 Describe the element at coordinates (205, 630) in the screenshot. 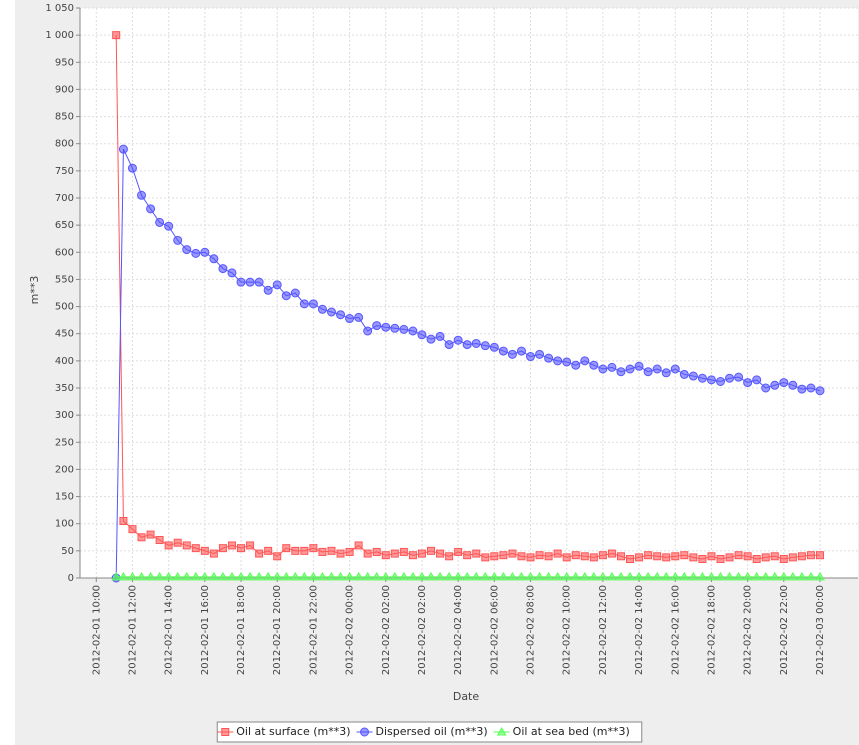

I see `x-tick-label: 2012-02-01 16:00` at that location.